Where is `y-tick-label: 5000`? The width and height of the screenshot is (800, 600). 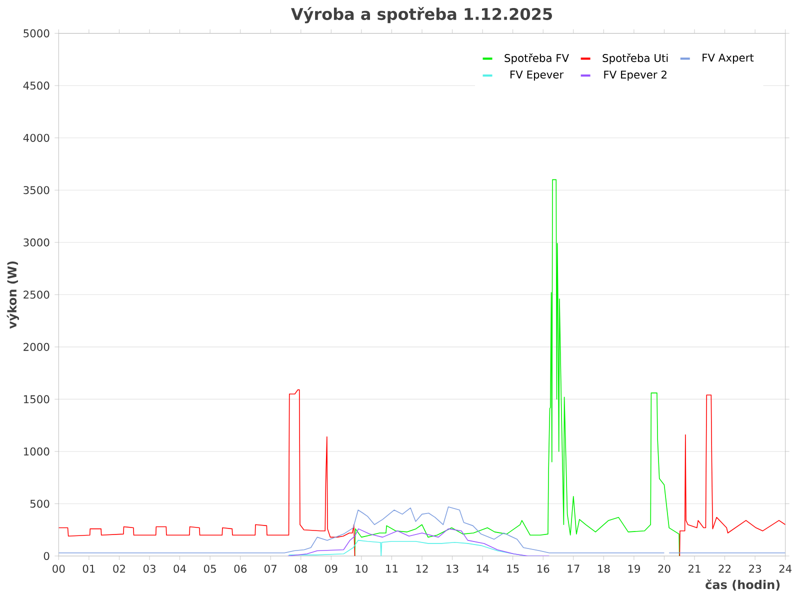
y-tick-label: 5000 is located at coordinates (37, 33).